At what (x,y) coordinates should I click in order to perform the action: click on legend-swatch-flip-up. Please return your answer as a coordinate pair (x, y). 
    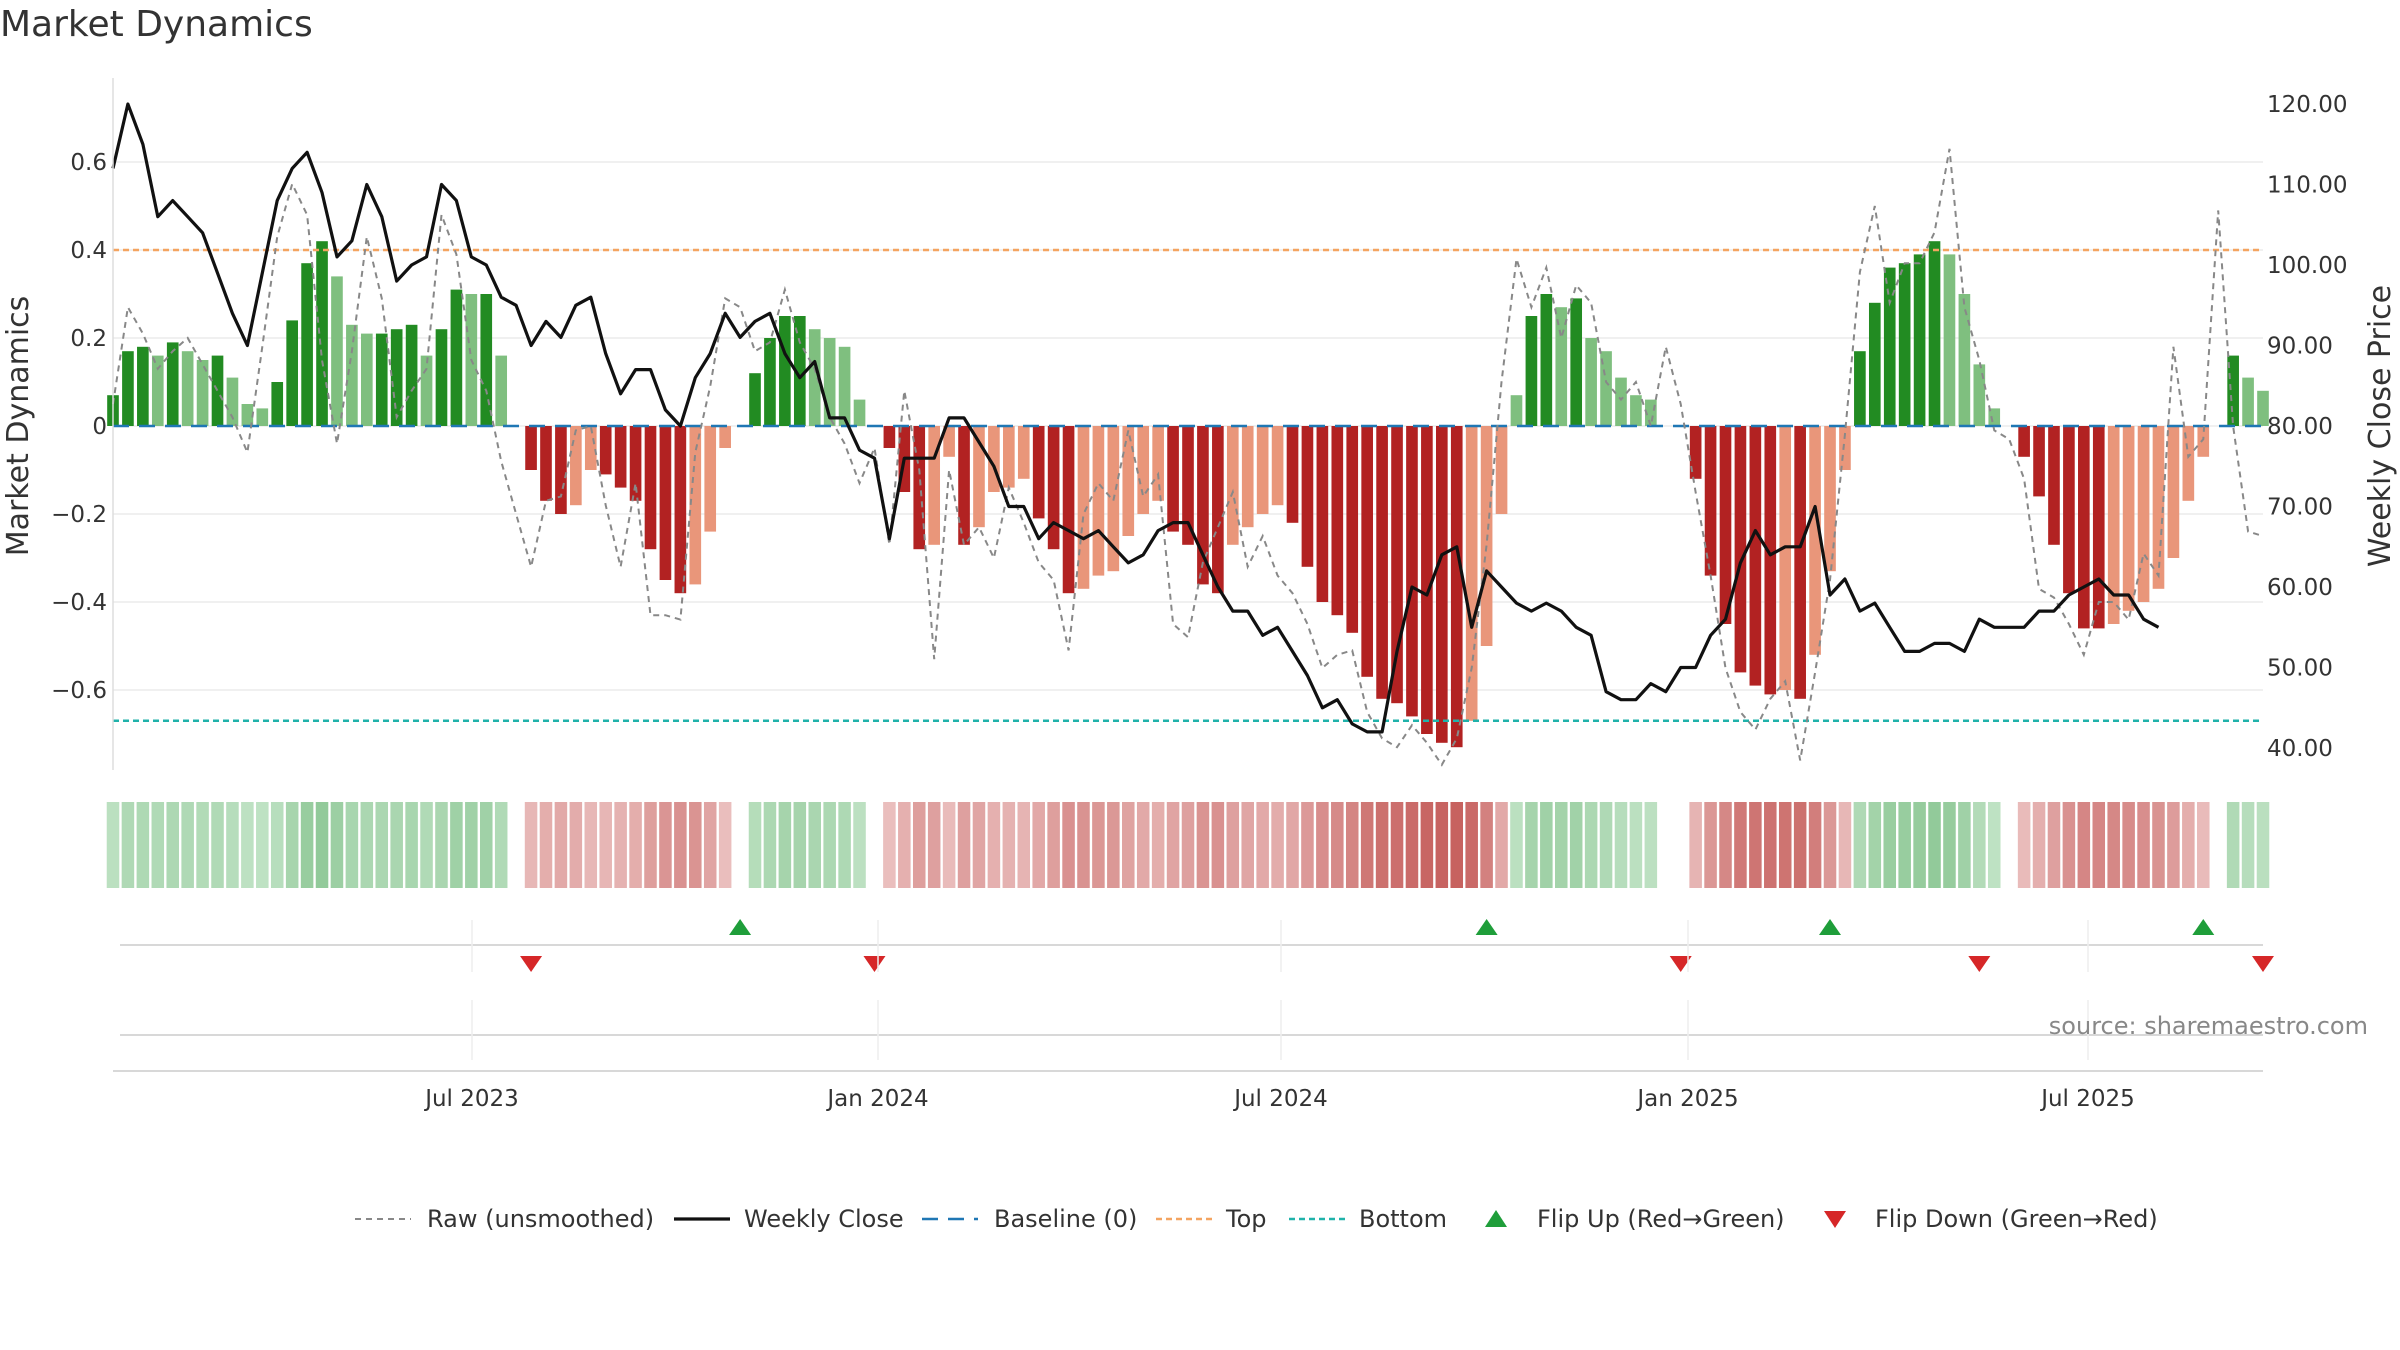
    Looking at the image, I should click on (1496, 1218).